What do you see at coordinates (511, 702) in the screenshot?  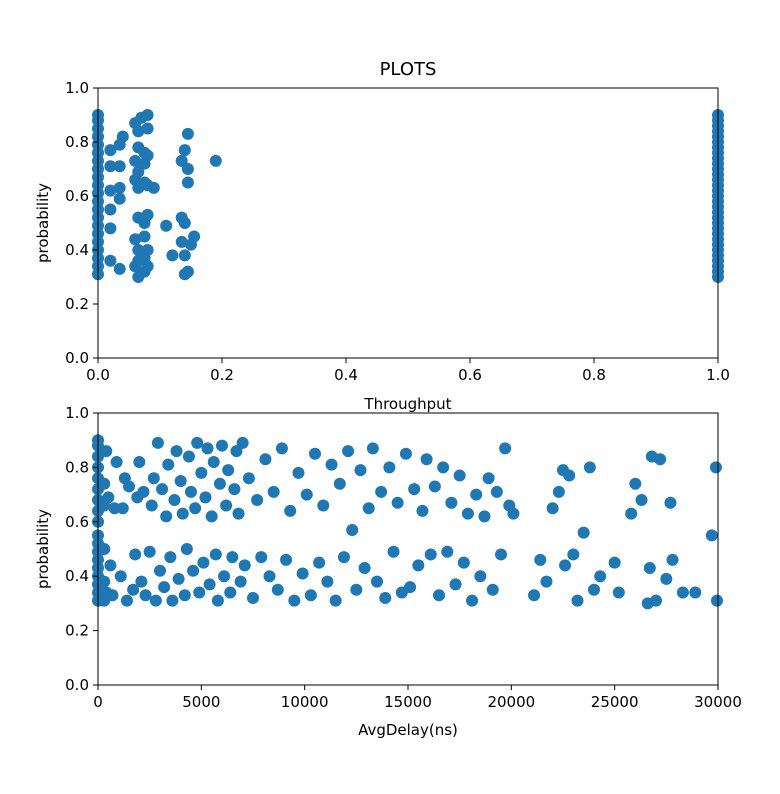 I see `x-tick-label: 20000` at bounding box center [511, 702].